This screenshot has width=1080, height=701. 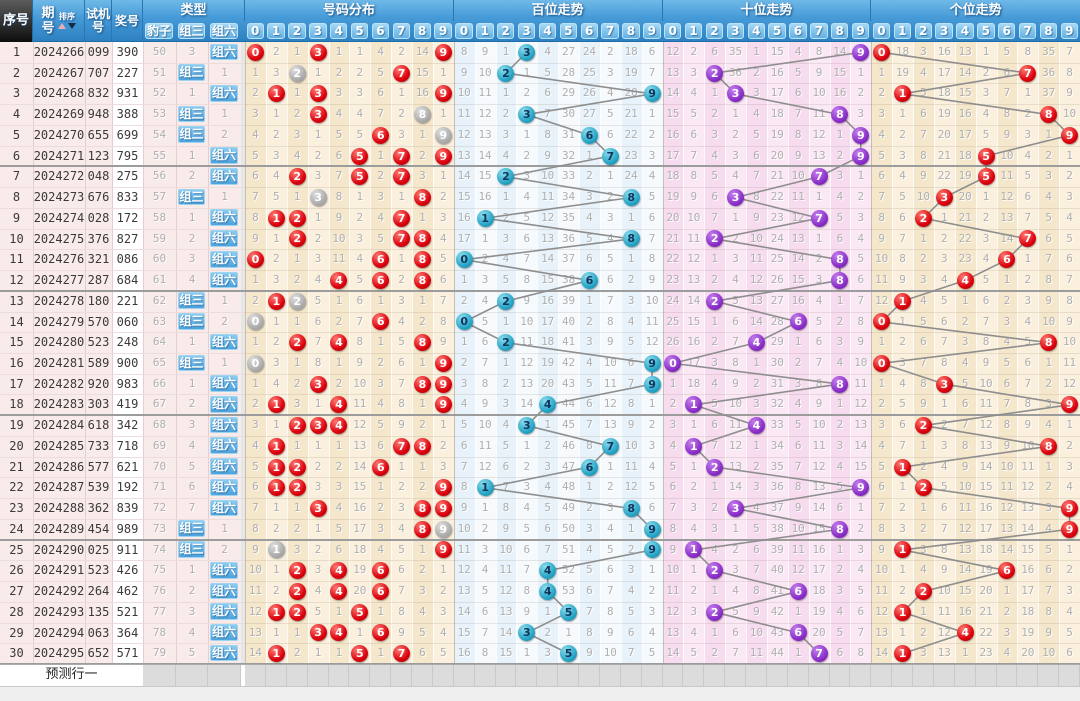 What do you see at coordinates (1049, 93) in the screenshot?
I see `miss-cell: 37` at bounding box center [1049, 93].